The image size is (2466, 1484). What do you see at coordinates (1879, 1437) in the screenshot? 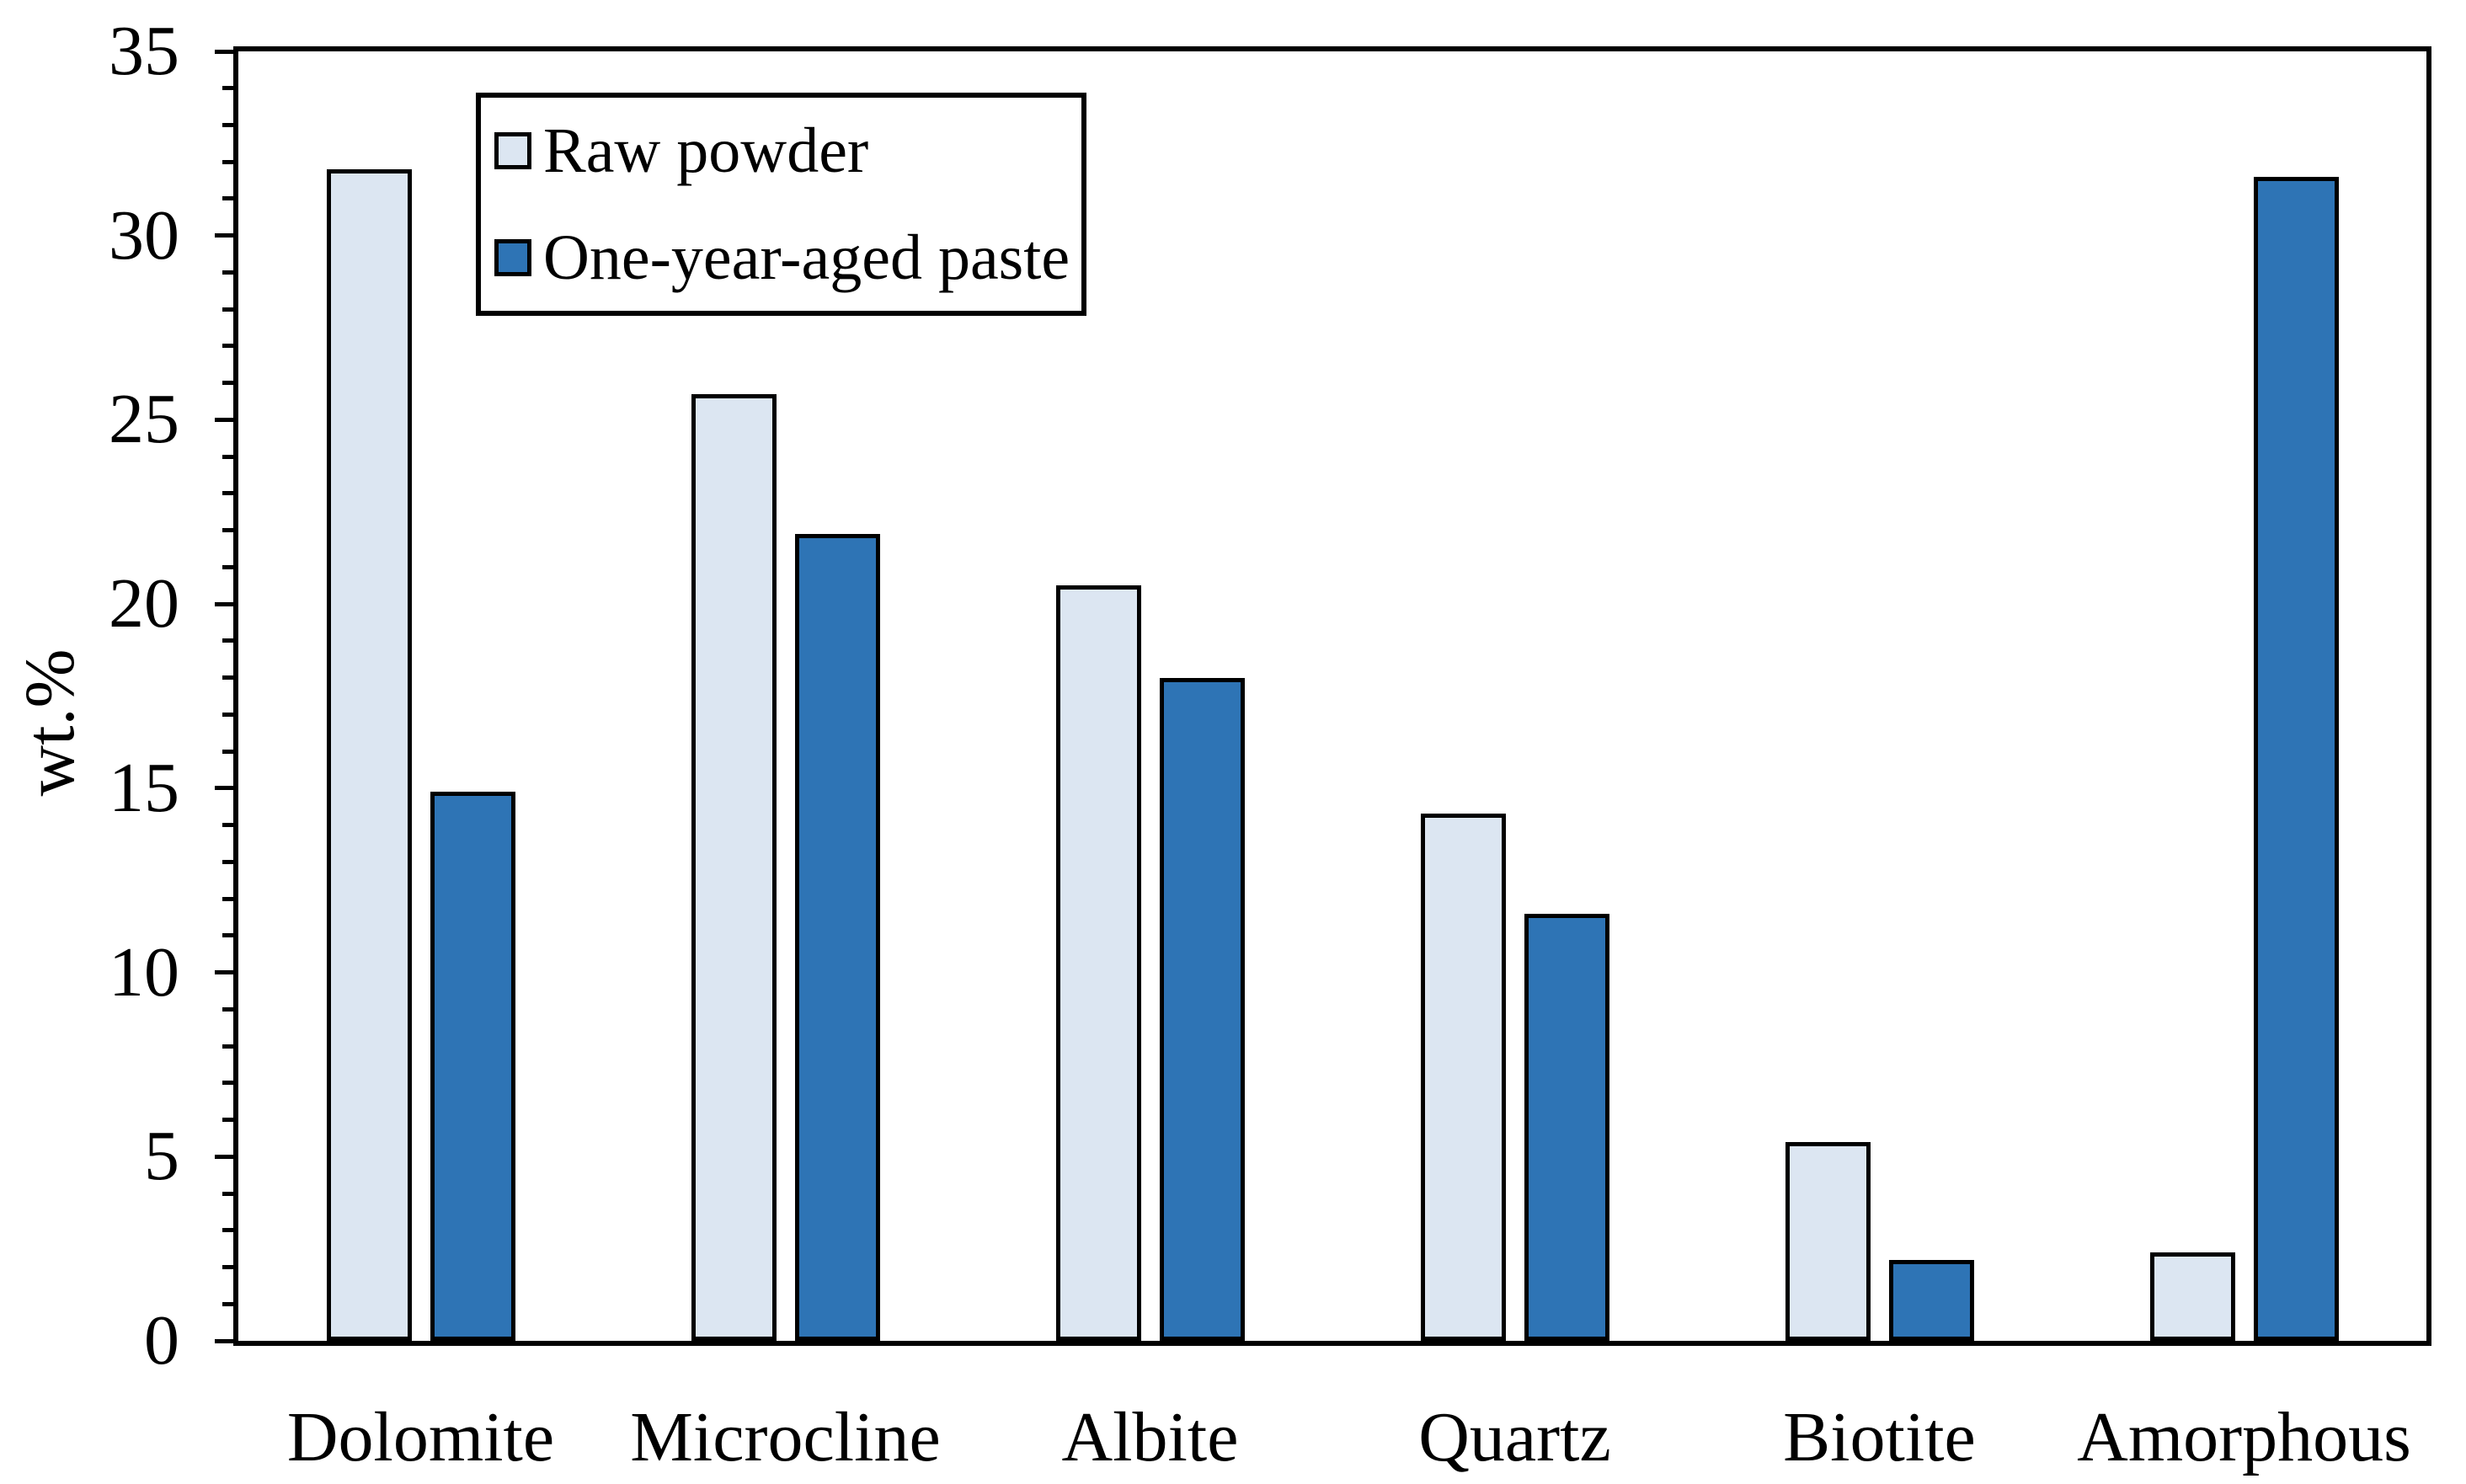
I see `category-label-biotite: Biotite` at bounding box center [1879, 1437].